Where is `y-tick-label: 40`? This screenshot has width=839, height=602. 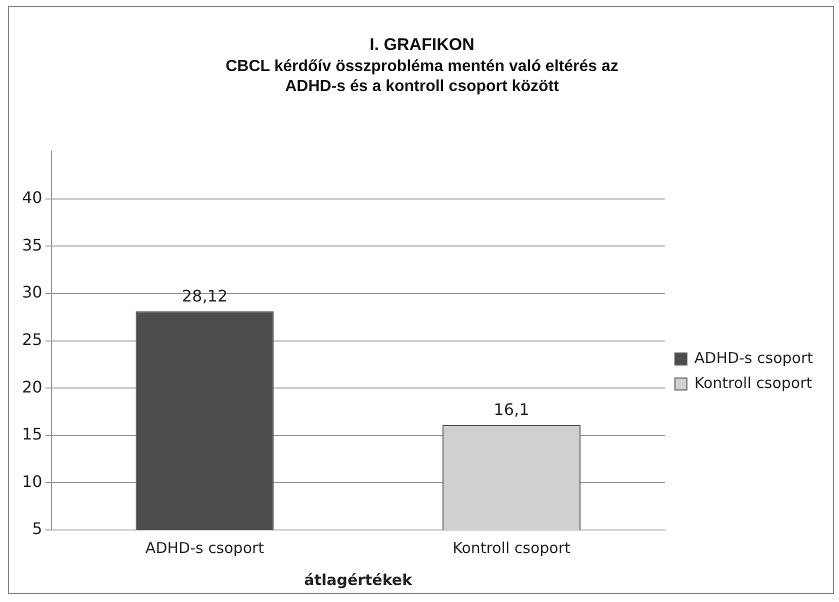 y-tick-label: 40 is located at coordinates (32, 198).